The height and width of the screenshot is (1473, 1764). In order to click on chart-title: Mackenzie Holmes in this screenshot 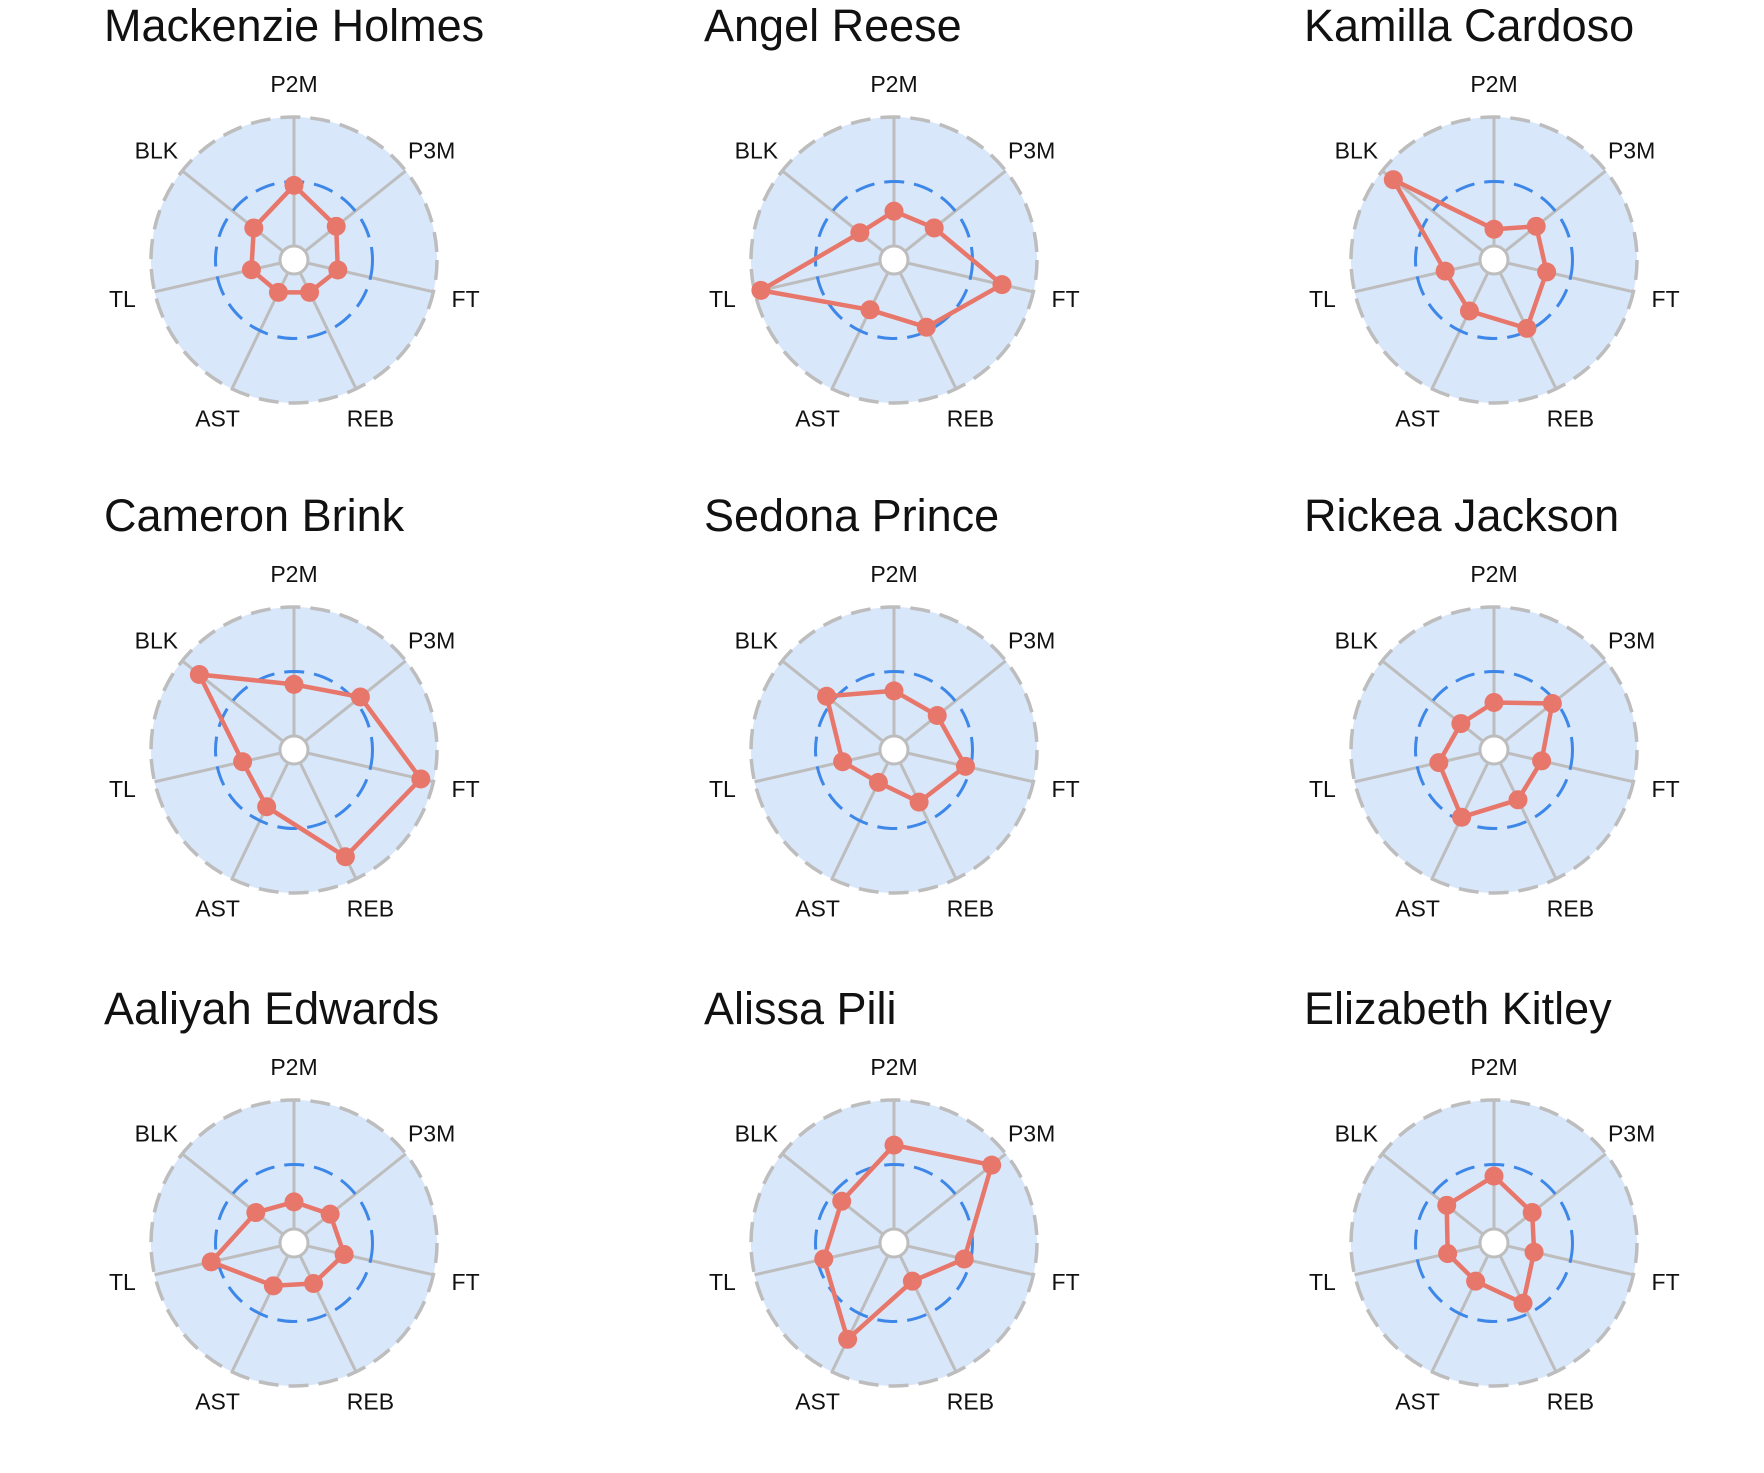, I will do `click(294, 25)`.